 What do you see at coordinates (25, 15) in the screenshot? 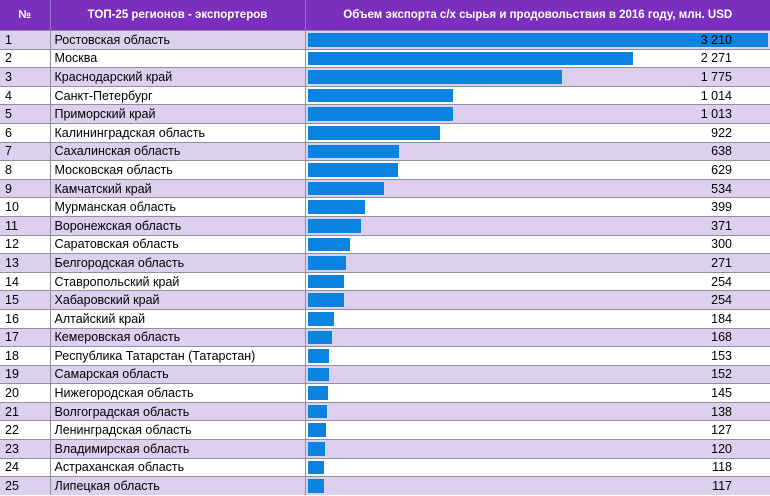
I see `header-num: №` at bounding box center [25, 15].